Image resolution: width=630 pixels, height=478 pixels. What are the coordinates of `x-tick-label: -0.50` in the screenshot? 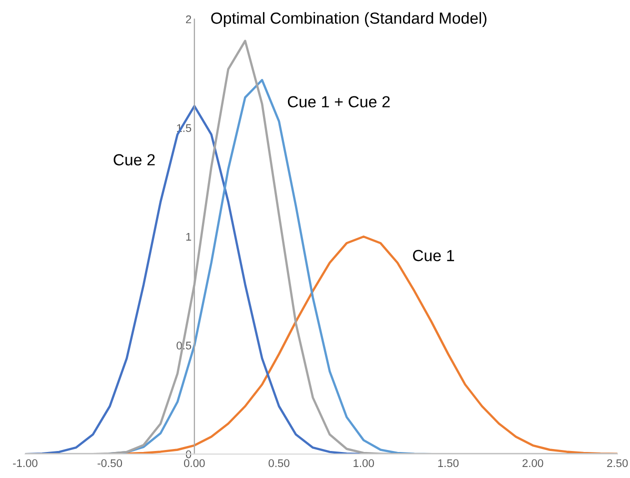 It's located at (110, 463).